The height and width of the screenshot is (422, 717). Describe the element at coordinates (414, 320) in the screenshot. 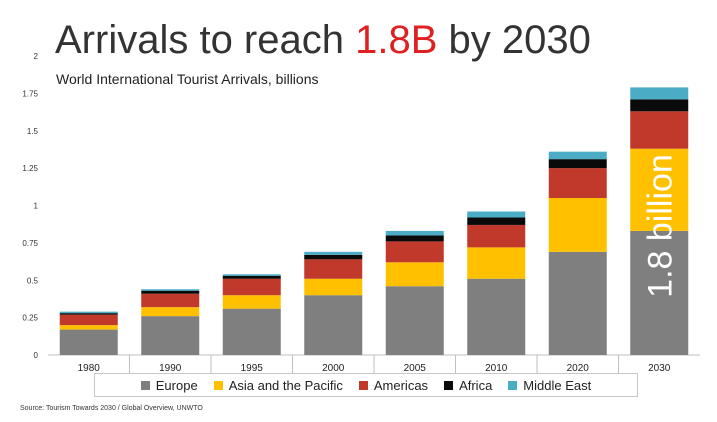

I see `bar-europe-2005` at that location.